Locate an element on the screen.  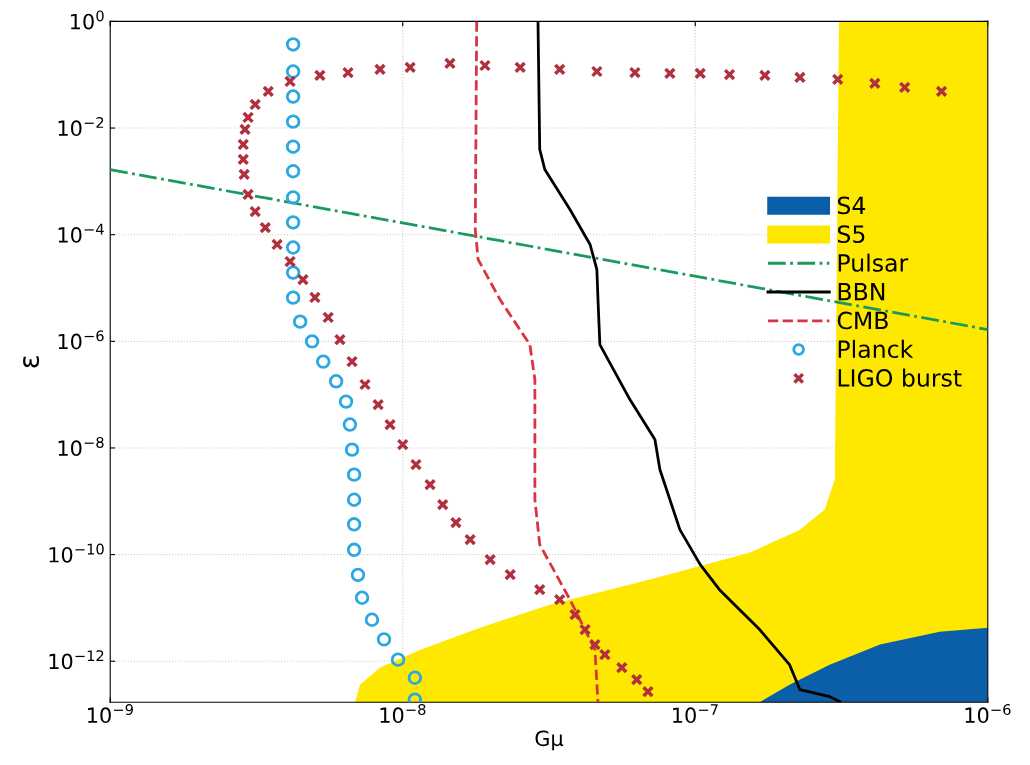
x-tick-label: 10$^{−8}$ is located at coordinates (403, 714).